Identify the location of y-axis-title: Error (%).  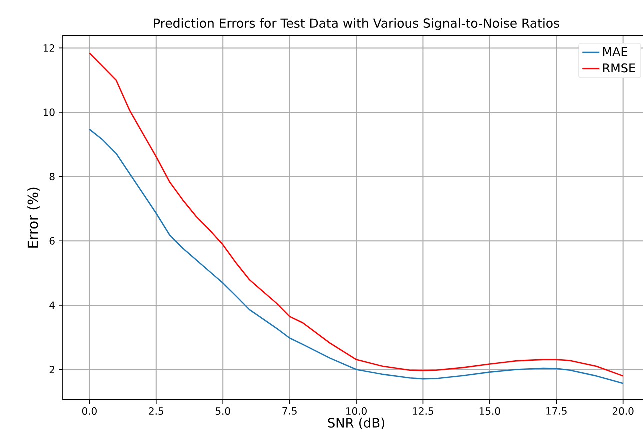
(34, 218).